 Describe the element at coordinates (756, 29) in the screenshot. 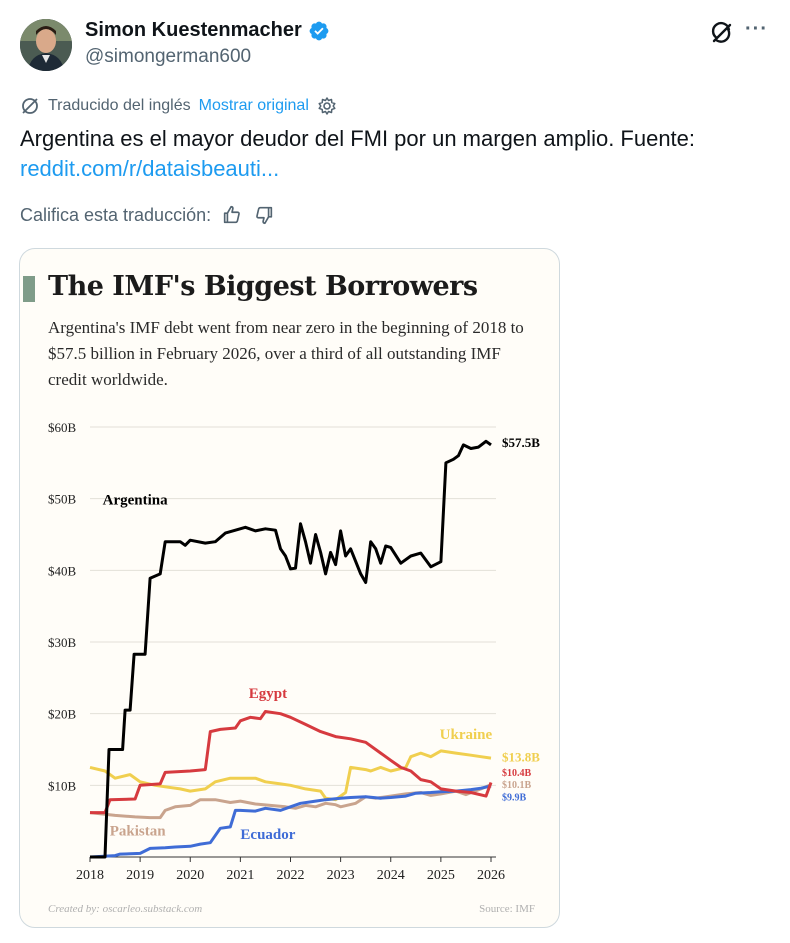

I see `more-options-icon: ···` at that location.